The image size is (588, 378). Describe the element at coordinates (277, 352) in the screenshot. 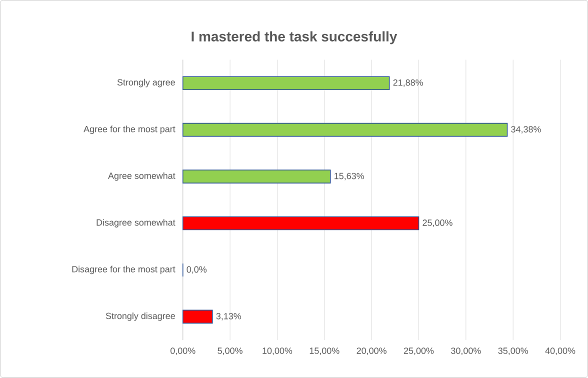

I see `x-tick-label: 10,00%` at that location.